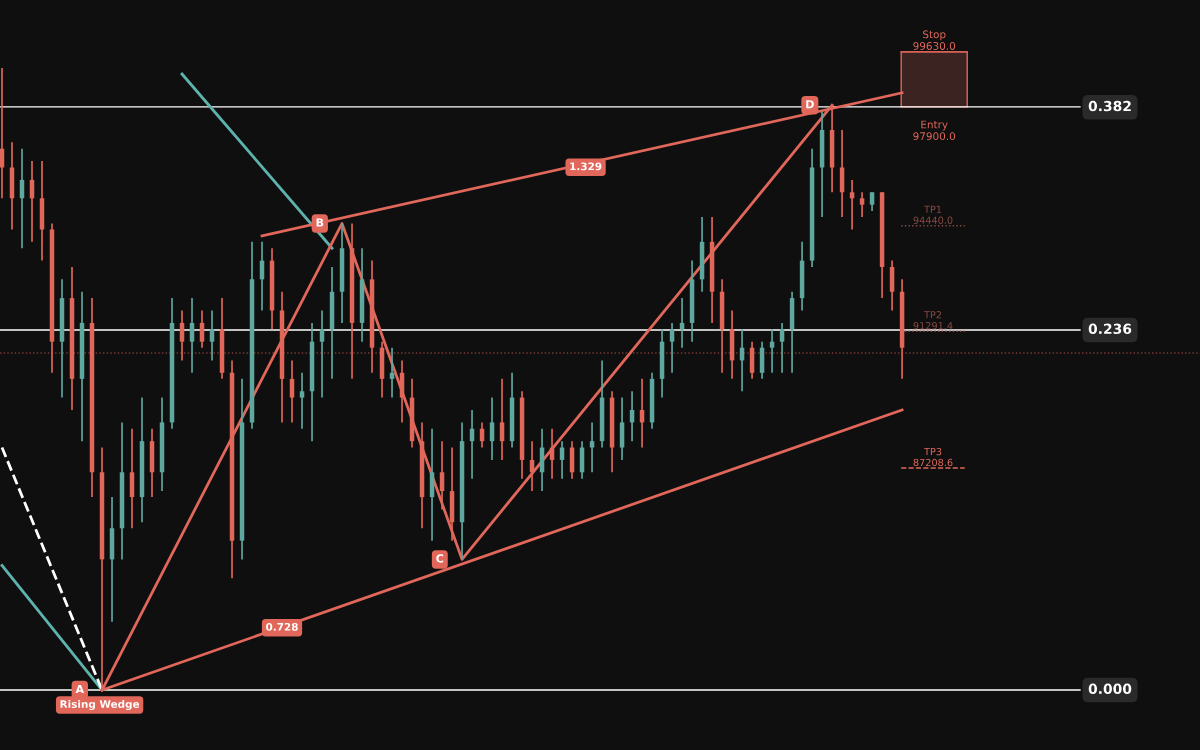 This screenshot has height=750, width=1200. Describe the element at coordinates (1109, 106) in the screenshot. I see `text: 0.382` at that location.